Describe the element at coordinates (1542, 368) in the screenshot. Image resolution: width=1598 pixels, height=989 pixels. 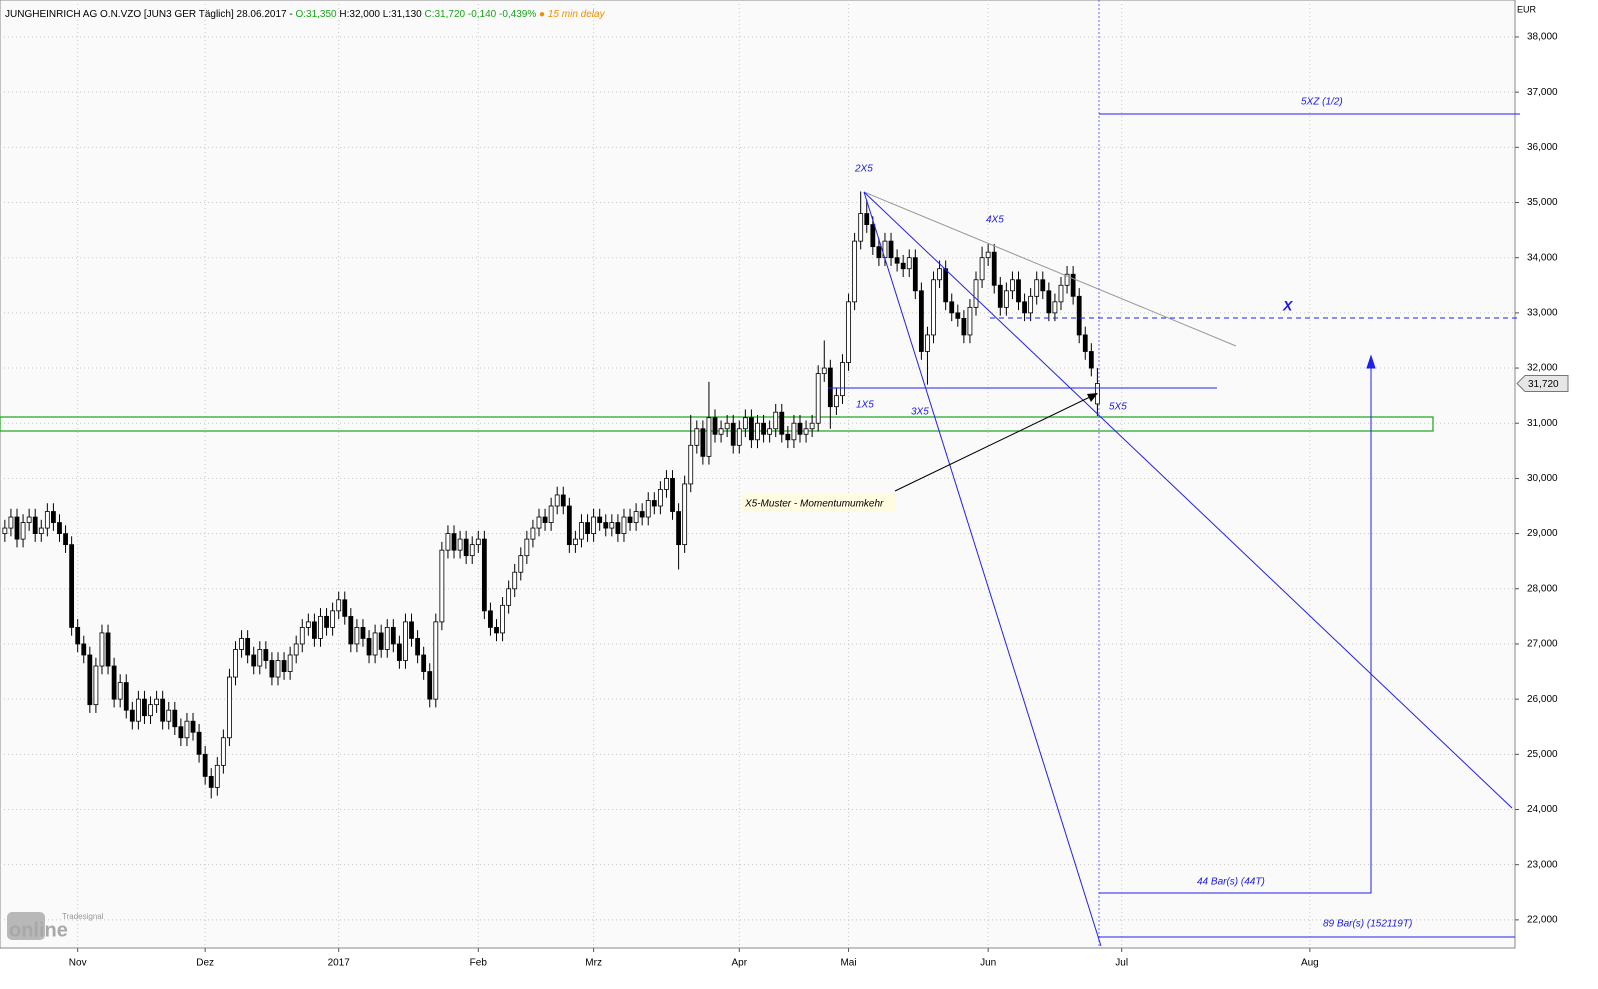
I see `y-tick-label: 32,000` at that location.